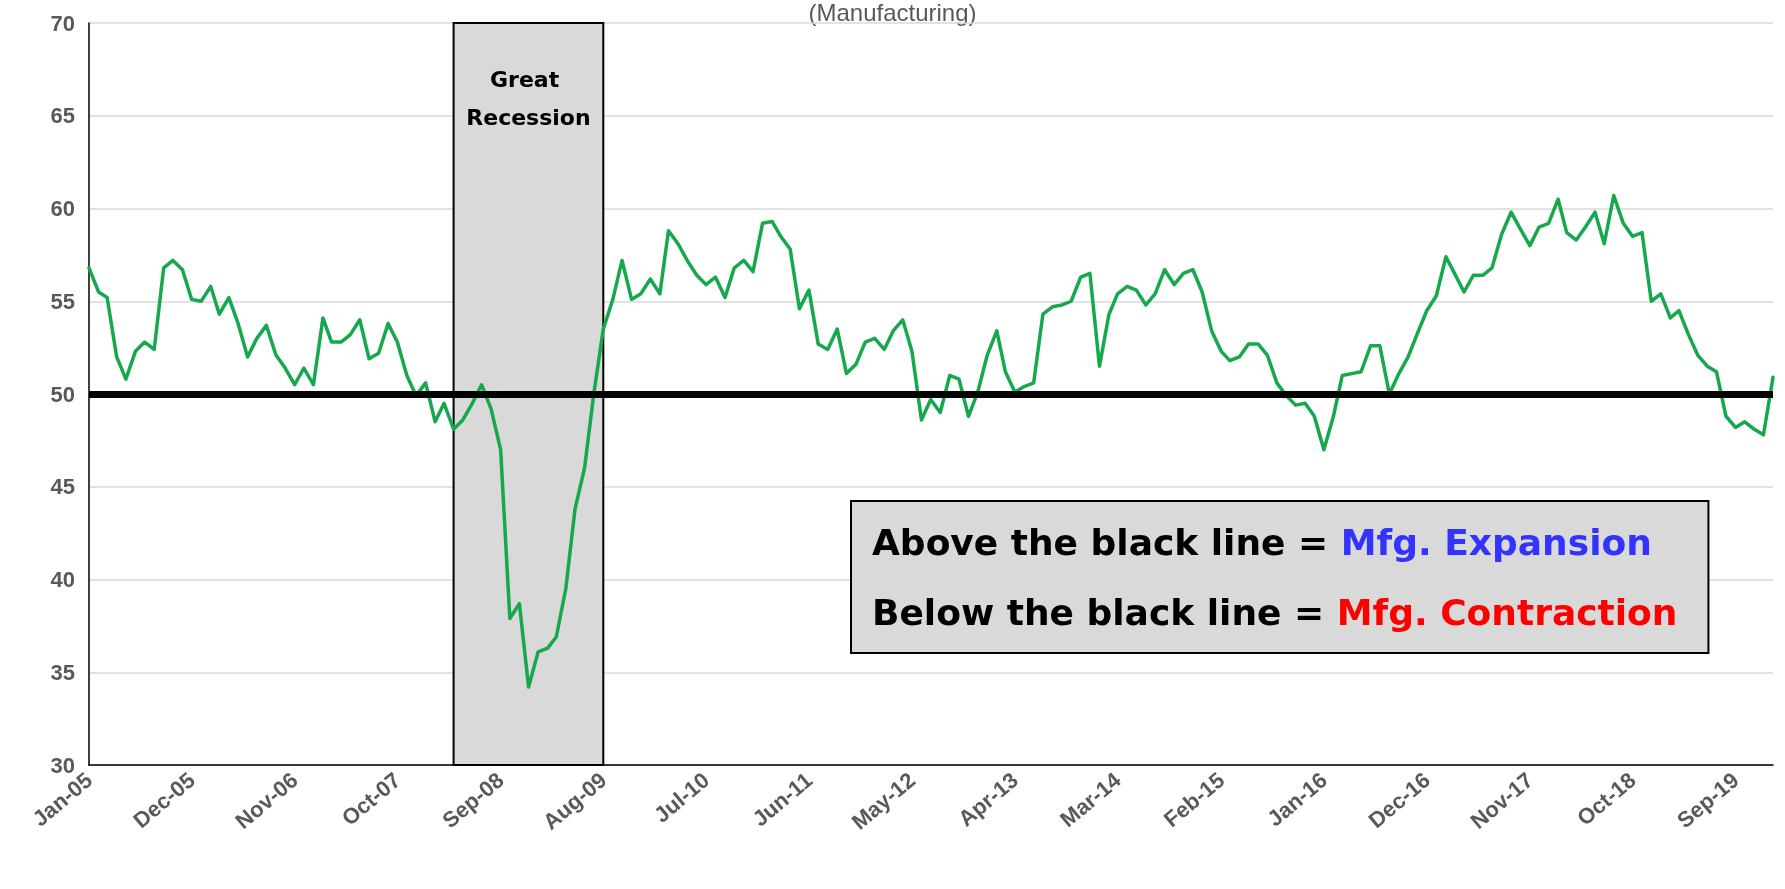 This screenshot has width=1785, height=889. What do you see at coordinates (62, 116) in the screenshot?
I see `y-tick-label: 65` at bounding box center [62, 116].